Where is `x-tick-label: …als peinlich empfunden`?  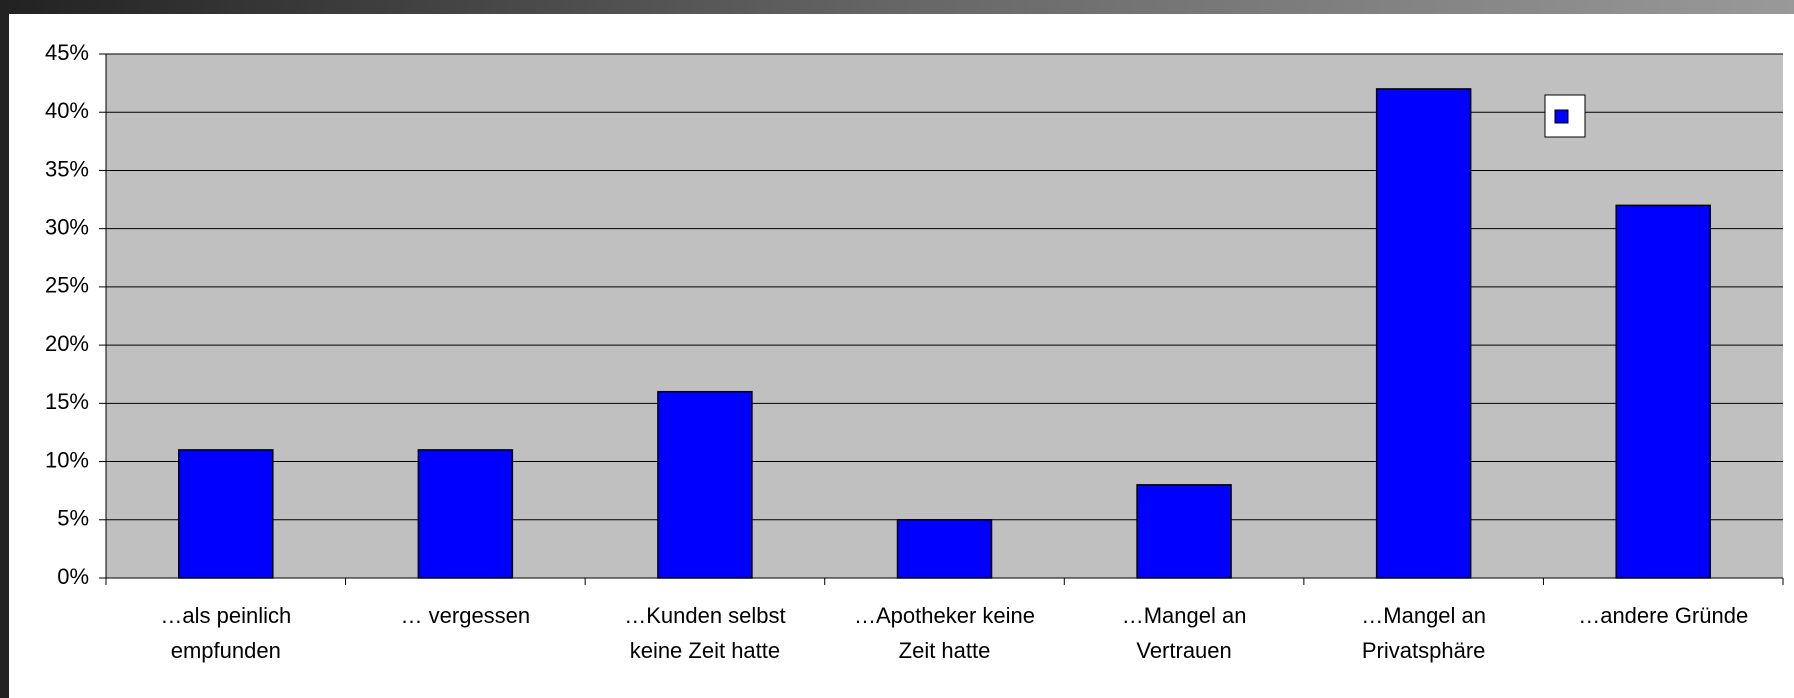 x-tick-label: …als peinlich empfunden is located at coordinates (226, 633).